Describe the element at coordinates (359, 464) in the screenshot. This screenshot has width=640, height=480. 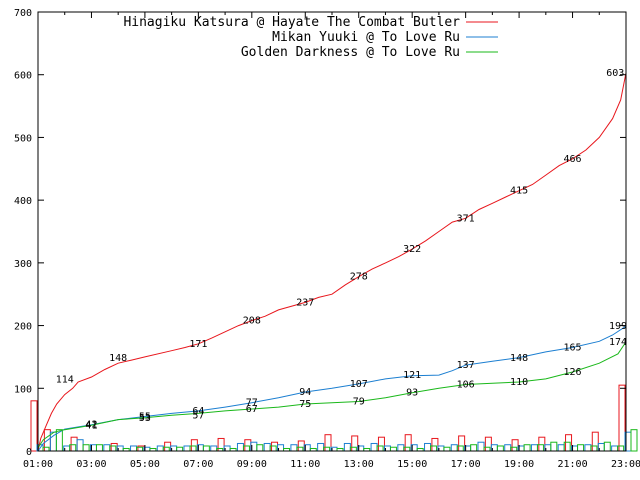
I see `x-tick-label: 13:00` at that location.